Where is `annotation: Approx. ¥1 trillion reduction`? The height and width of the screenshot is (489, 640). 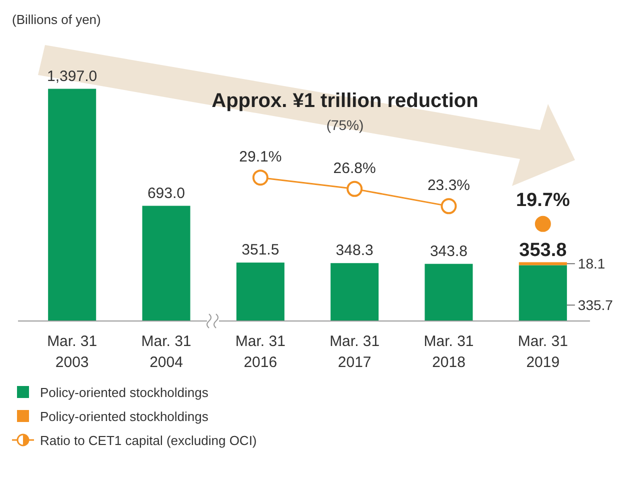 annotation: Approx. ¥1 trillion reduction is located at coordinates (345, 101).